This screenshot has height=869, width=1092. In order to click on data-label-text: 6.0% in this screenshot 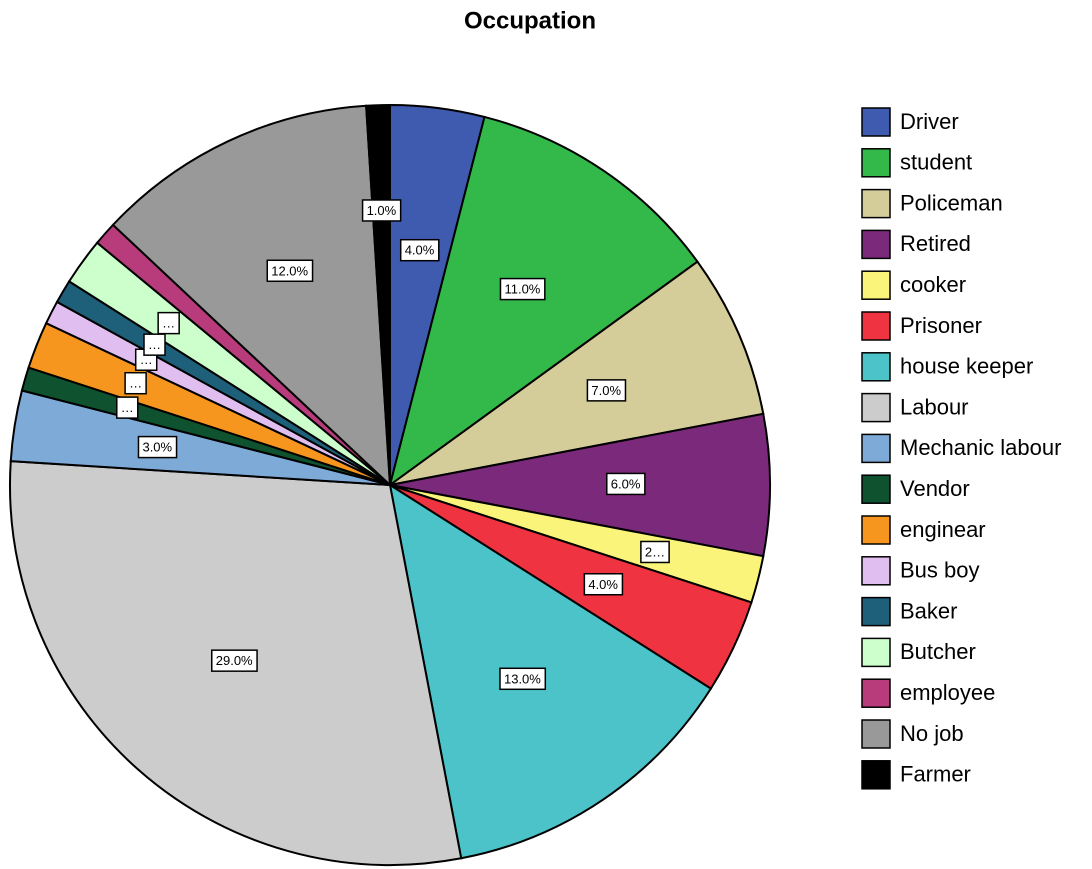, I will do `click(626, 483)`.